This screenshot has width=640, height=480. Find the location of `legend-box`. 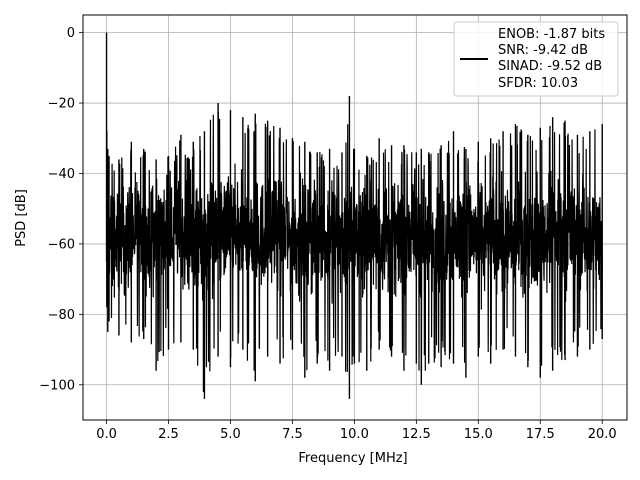

legend-box is located at coordinates (536, 59).